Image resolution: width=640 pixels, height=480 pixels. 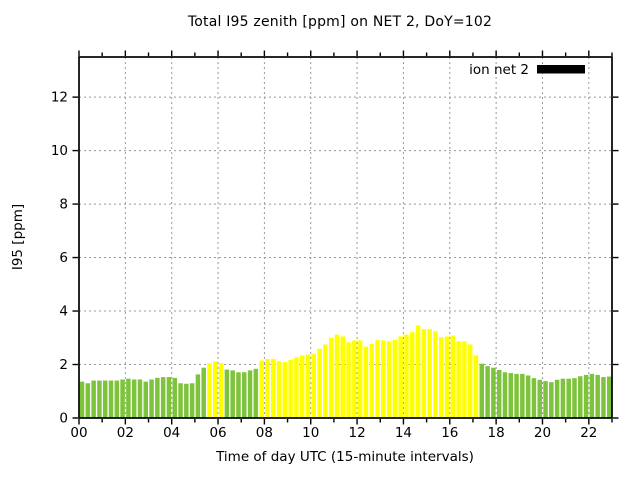 What do you see at coordinates (403, 433) in the screenshot?
I see `x-tick-label: 14` at bounding box center [403, 433].